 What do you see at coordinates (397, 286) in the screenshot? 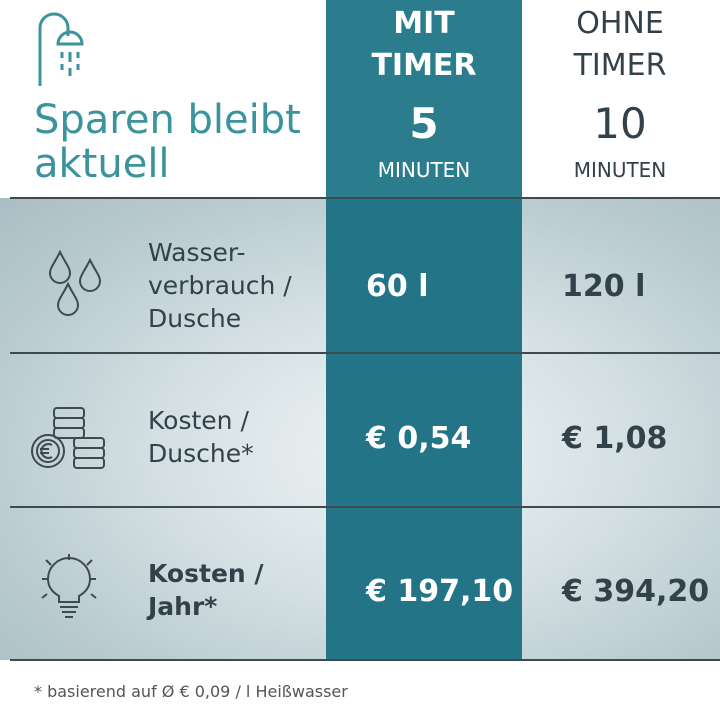
I see `cell-value: 60 l` at bounding box center [397, 286].